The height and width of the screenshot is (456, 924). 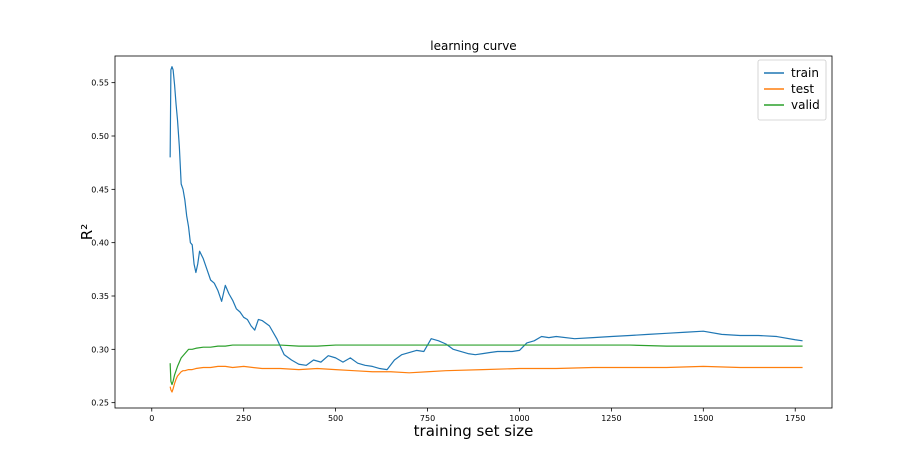 What do you see at coordinates (473, 46) in the screenshot?
I see `chart-title: learning curve` at bounding box center [473, 46].